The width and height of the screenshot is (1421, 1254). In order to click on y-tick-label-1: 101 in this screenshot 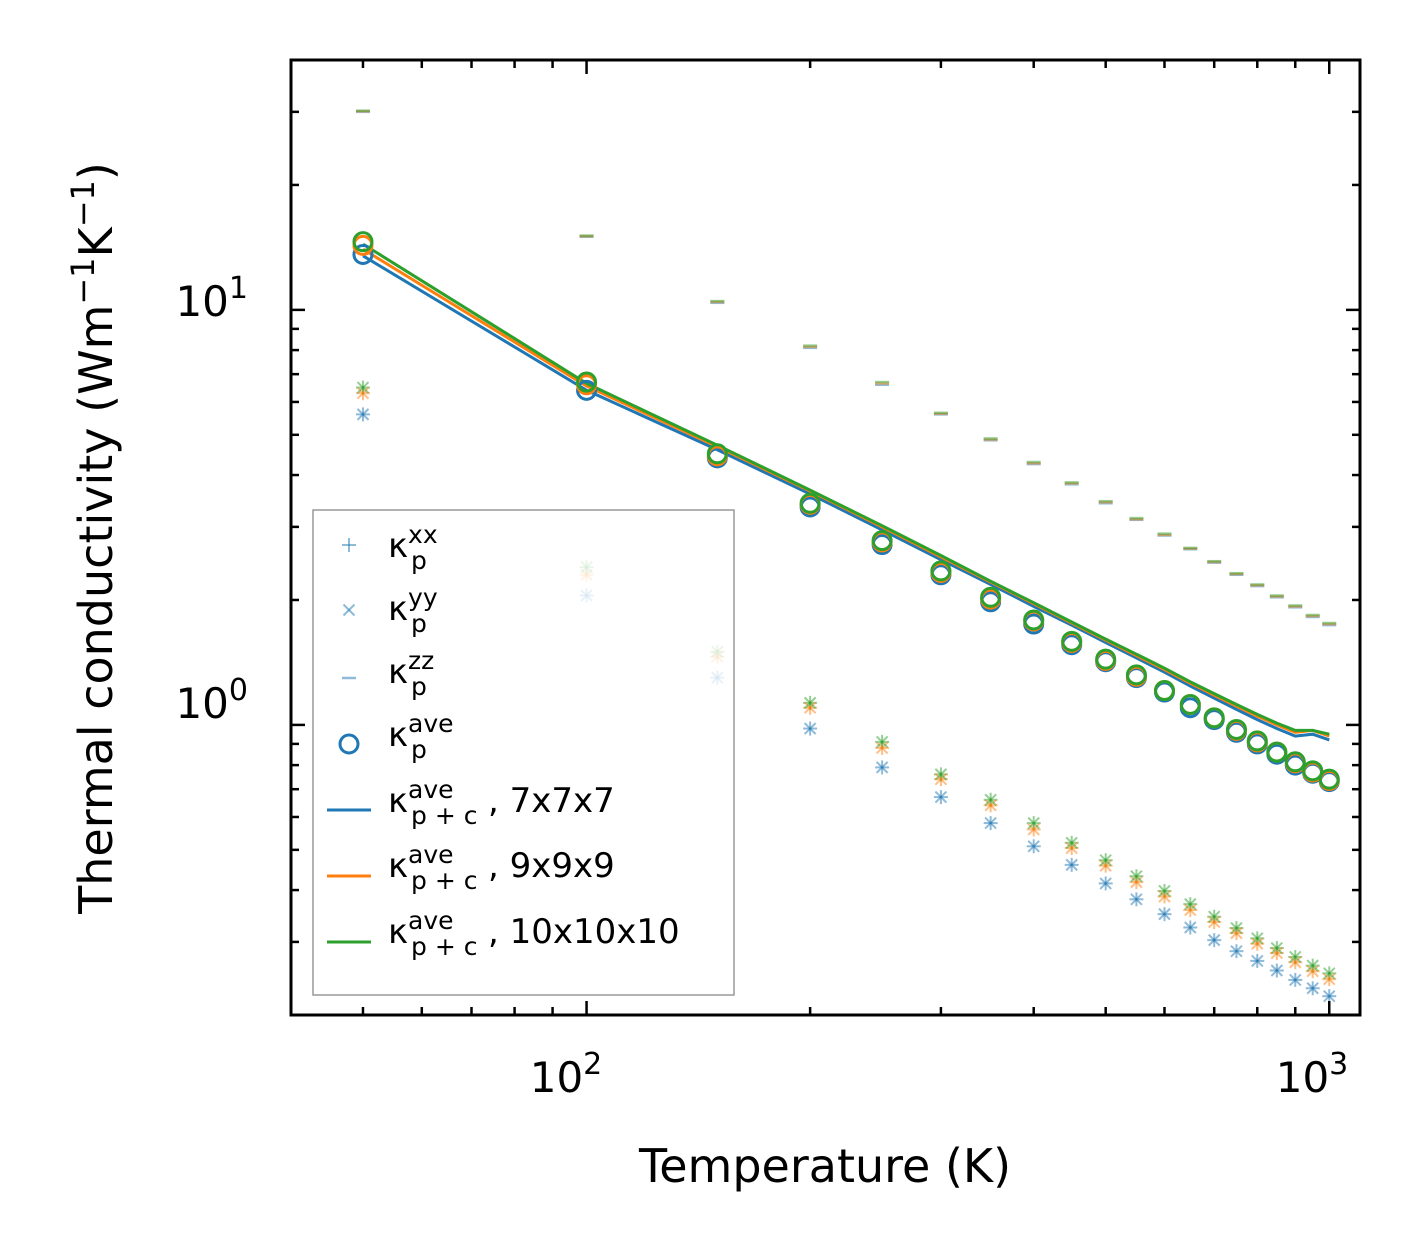, I will do `click(211, 298)`.